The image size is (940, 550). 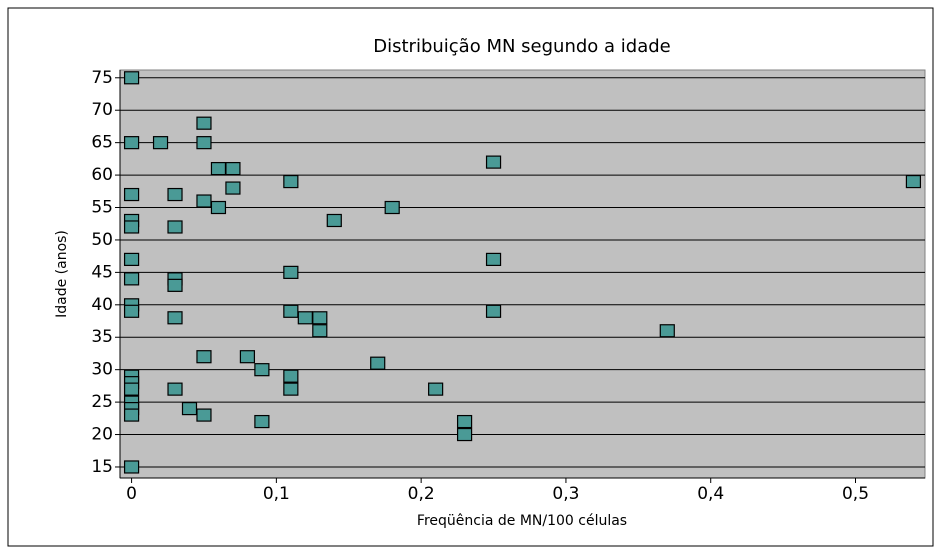 I want to click on y-tick-label: 60, so click(x=102, y=175).